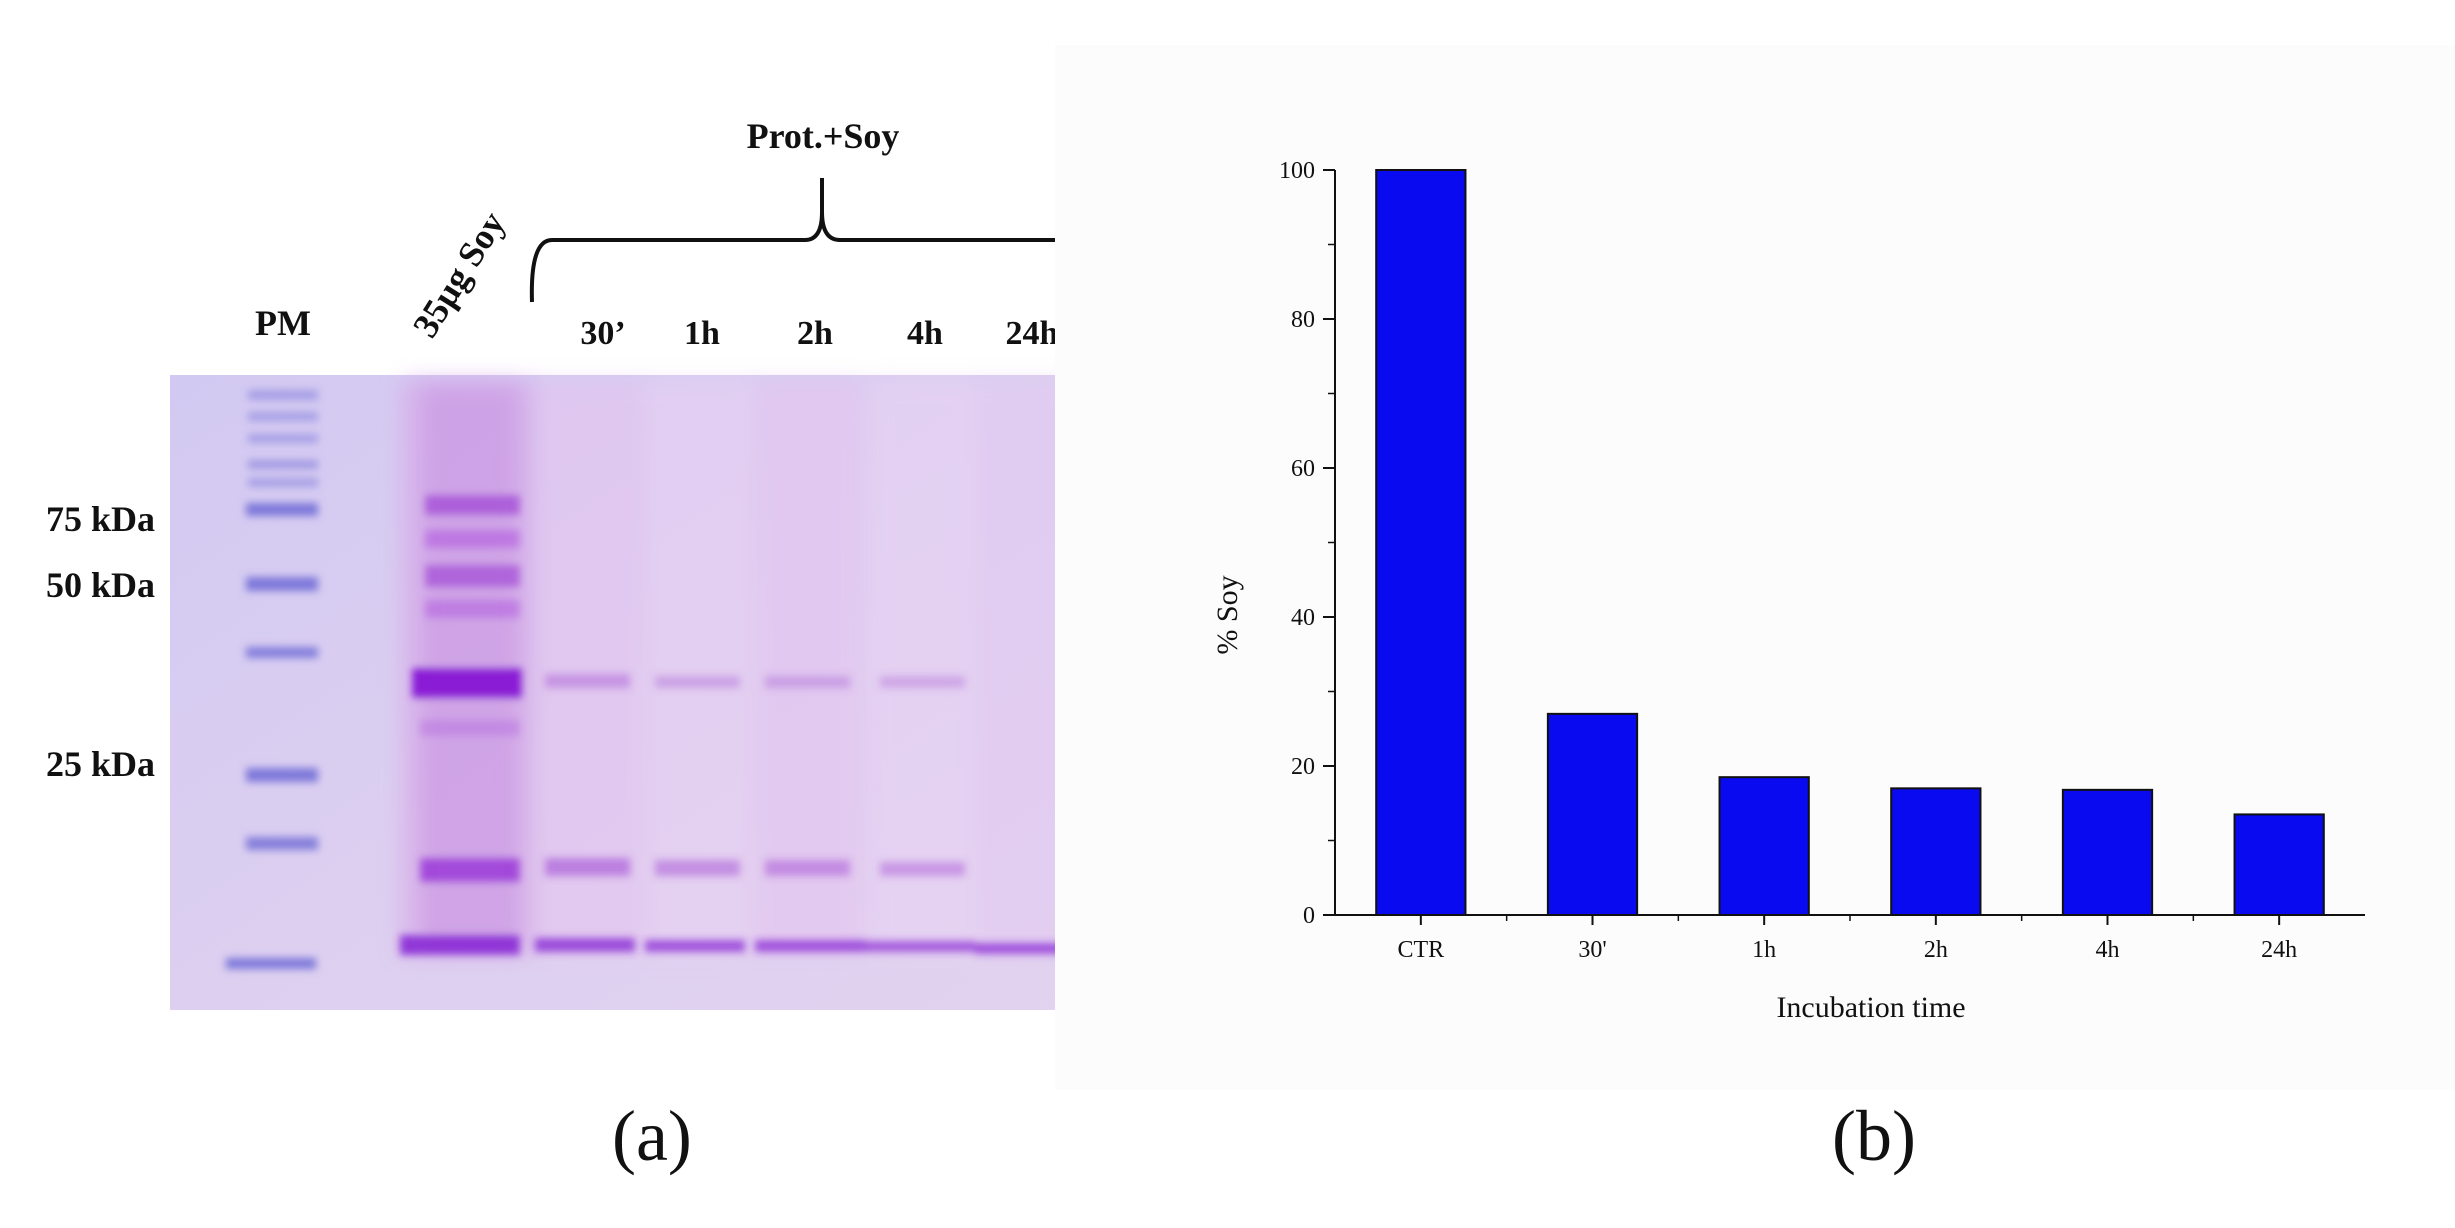  What do you see at coordinates (1303, 767) in the screenshot?
I see `y-tick-label: 20` at bounding box center [1303, 767].